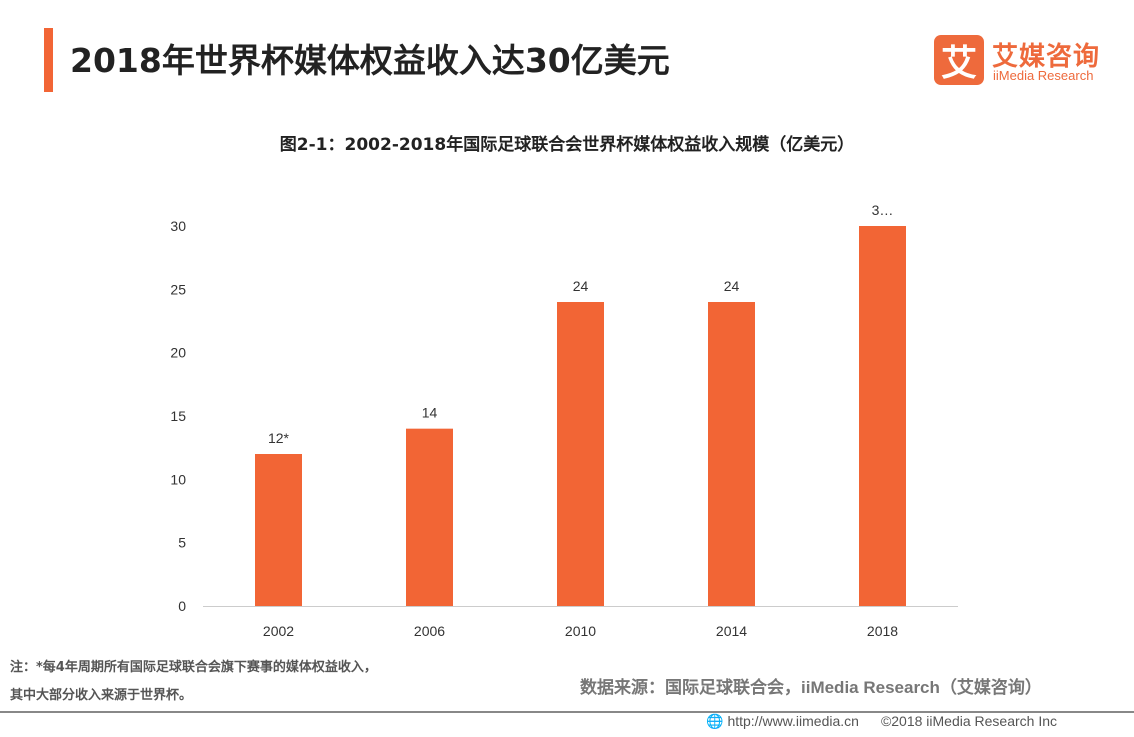 Image resolution: width=1134 pixels, height=737 pixels. I want to click on bar-2014, so click(731, 454).